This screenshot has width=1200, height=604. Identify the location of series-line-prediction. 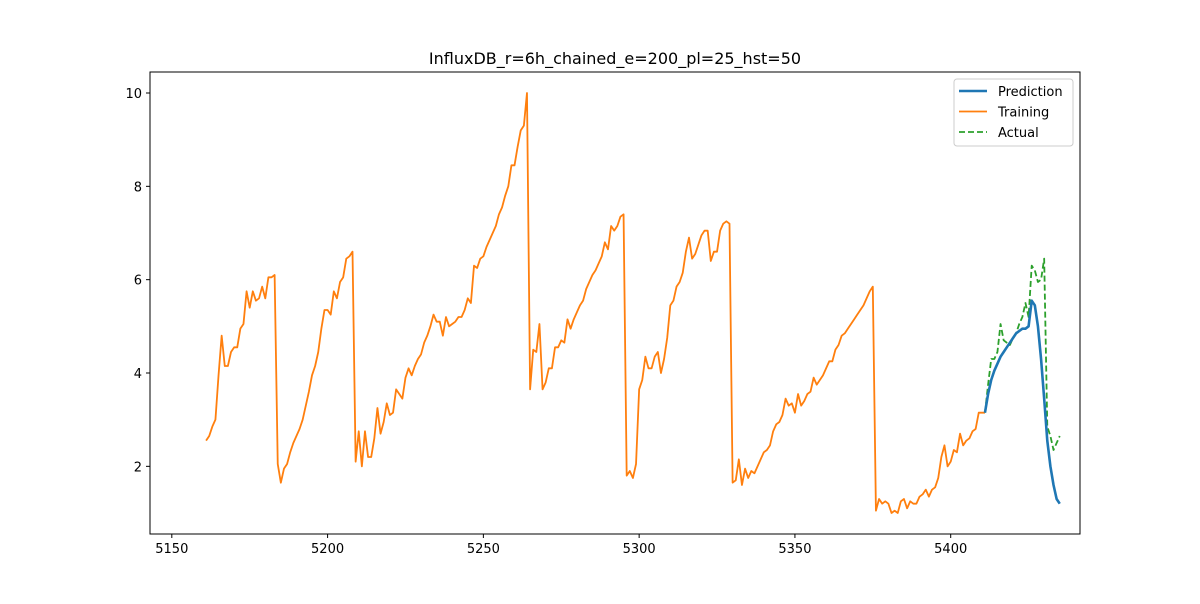
(1022, 402).